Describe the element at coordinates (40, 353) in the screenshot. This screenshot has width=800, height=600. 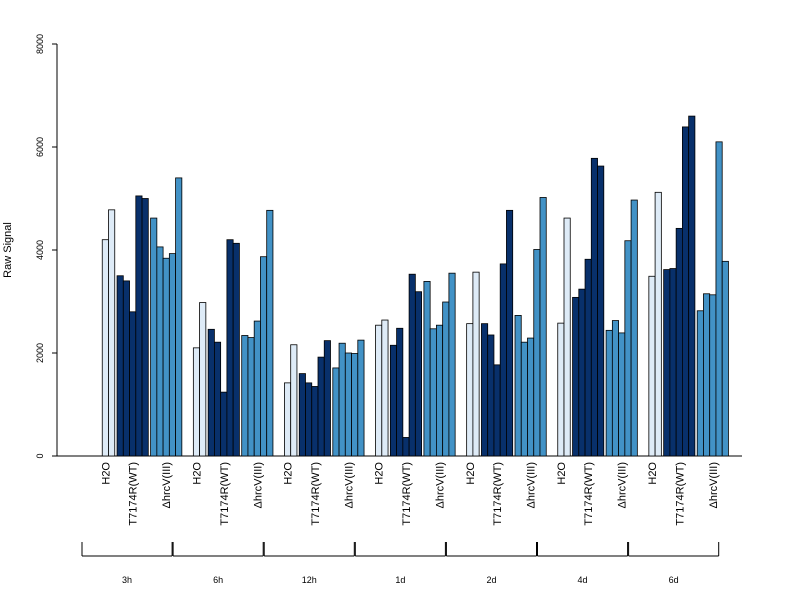
I see `y-tick-label: 2000` at that location.